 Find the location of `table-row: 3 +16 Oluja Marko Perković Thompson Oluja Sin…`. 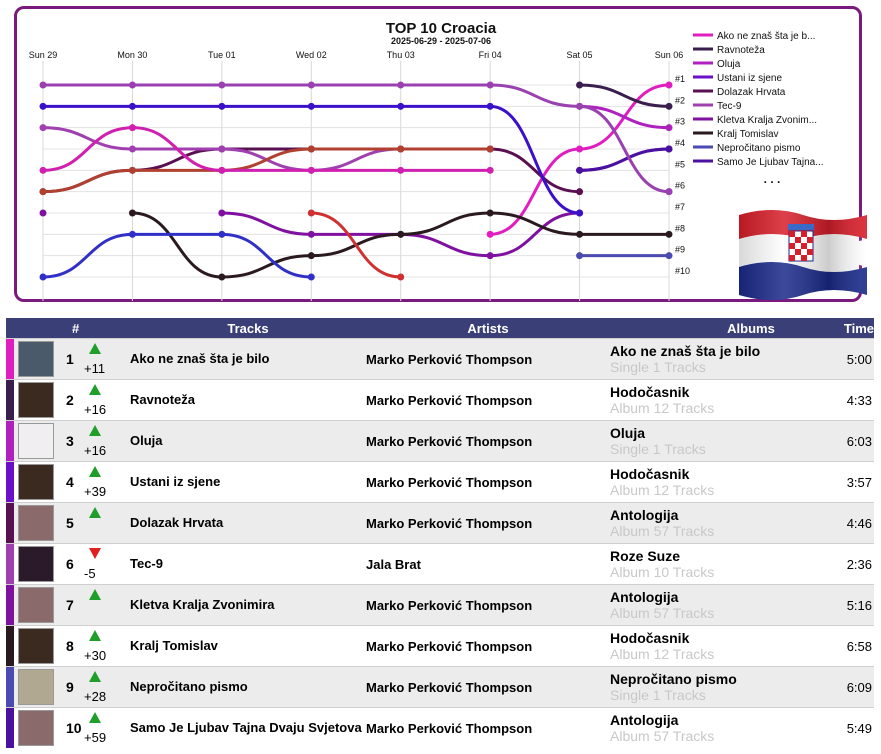

table-row: 3 +16 Oluja Marko Perković Thompson Oluja Sin… is located at coordinates (440, 441).